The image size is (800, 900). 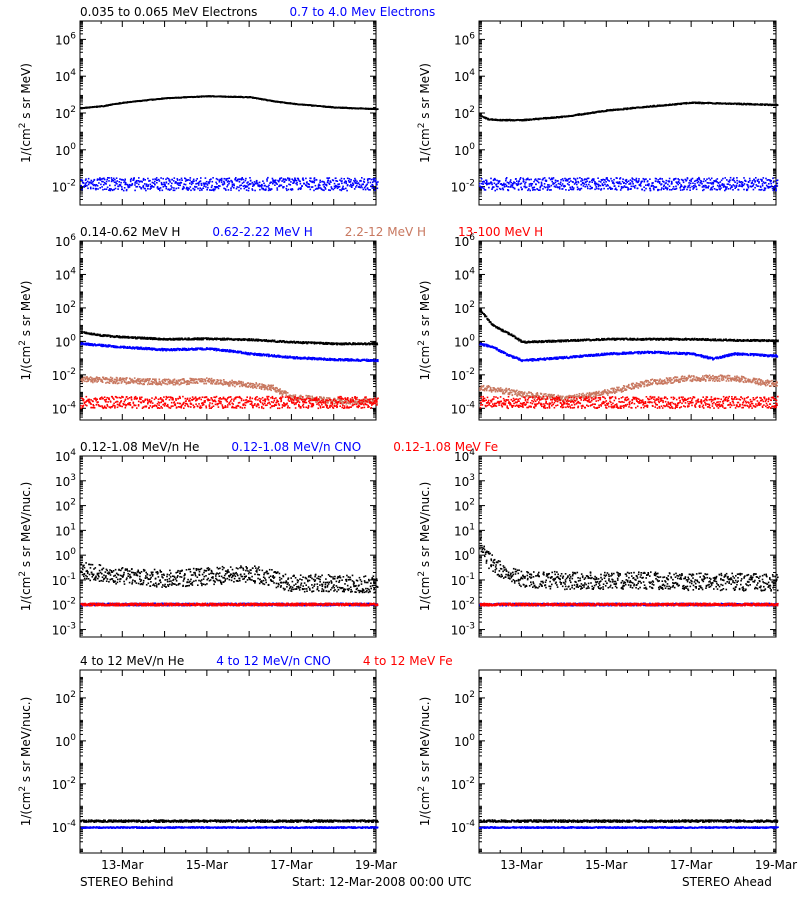 I want to click on y-tick-label: 104, so click(x=65, y=274).